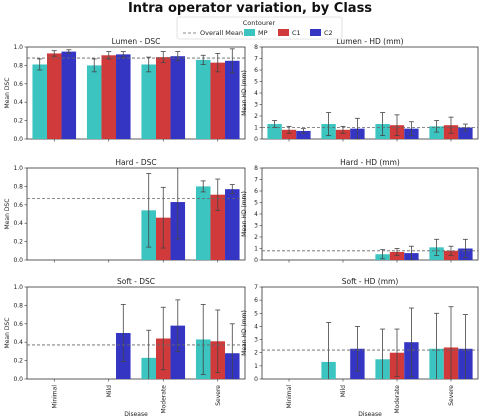 Image resolution: width=500 pixels, height=419 pixels. Describe the element at coordinates (370, 162) in the screenshot. I see `panel-title: Hard - HD (mm)` at that location.